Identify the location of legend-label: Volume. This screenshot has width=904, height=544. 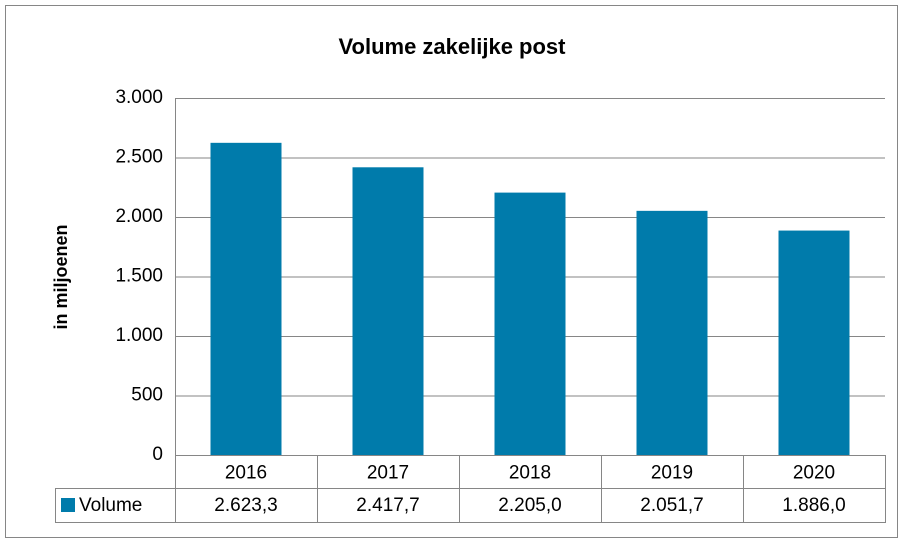
(110, 505).